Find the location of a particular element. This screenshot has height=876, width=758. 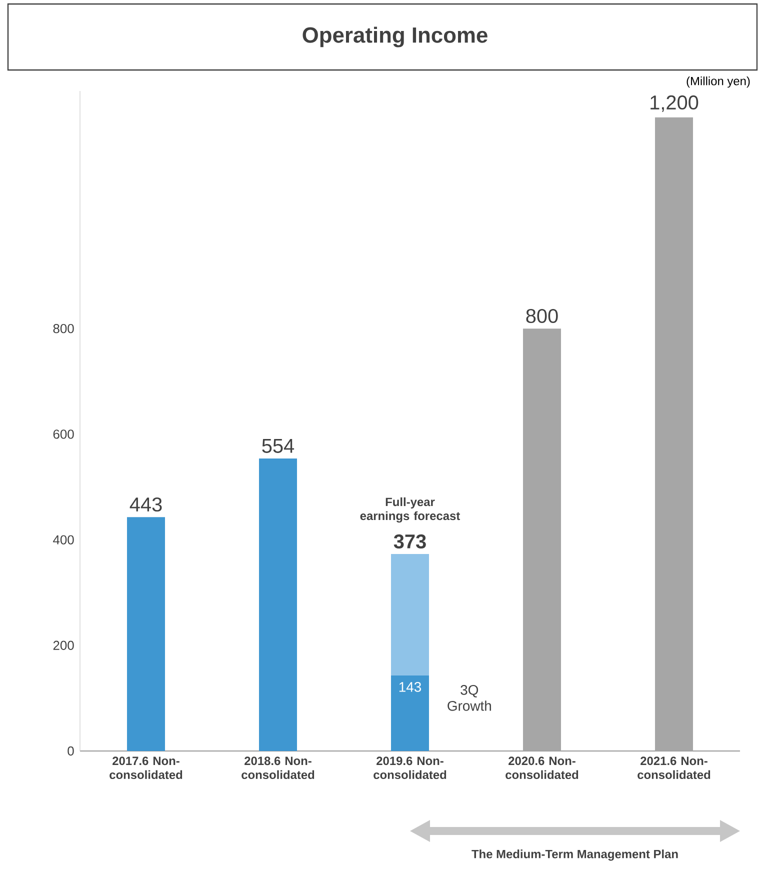

annotation: Full-year earnings forecast is located at coordinates (410, 510).